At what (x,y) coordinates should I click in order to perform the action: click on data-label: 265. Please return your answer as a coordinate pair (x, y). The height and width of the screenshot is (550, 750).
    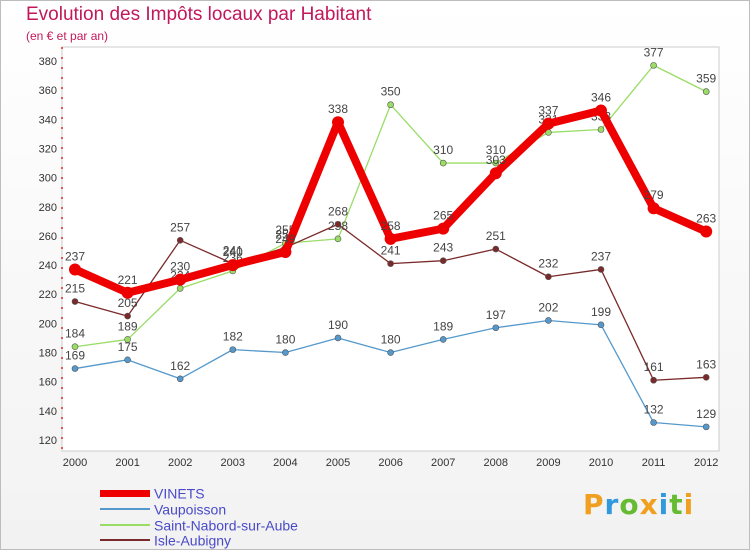
    Looking at the image, I should click on (443, 216).